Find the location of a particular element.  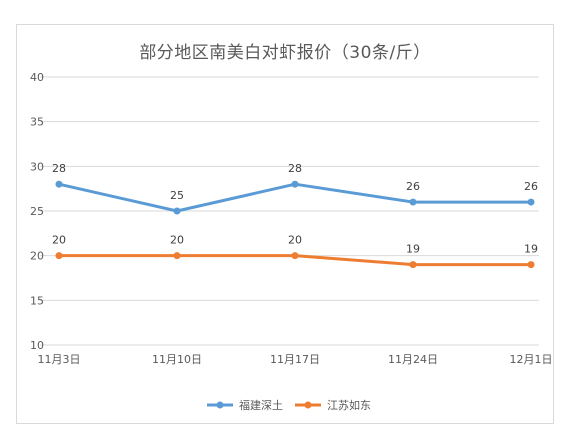

y-tick-label: 10 is located at coordinates (37, 345).